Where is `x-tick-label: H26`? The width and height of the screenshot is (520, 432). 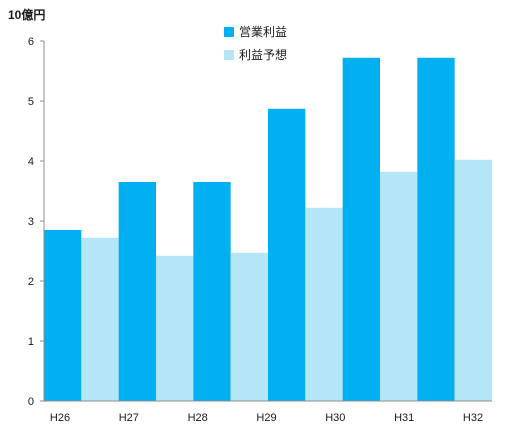
x-tick-label: H26 is located at coordinates (60, 418).